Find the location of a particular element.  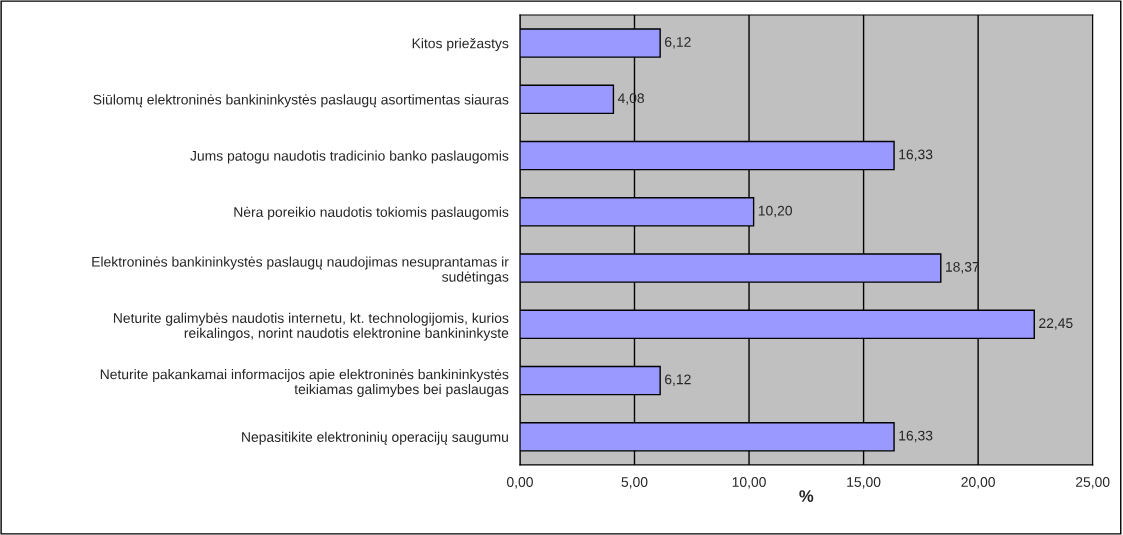

x-tick-label: 15,00 is located at coordinates (864, 483).